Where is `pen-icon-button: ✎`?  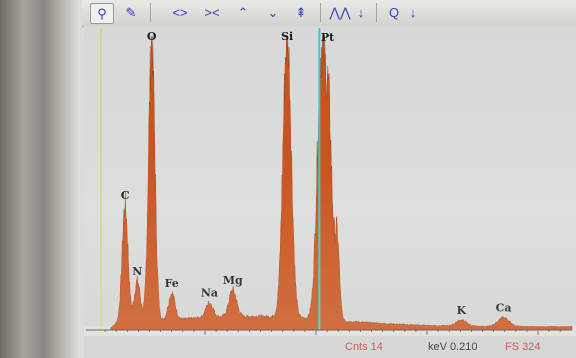 pen-icon-button: ✎ is located at coordinates (131, 12).